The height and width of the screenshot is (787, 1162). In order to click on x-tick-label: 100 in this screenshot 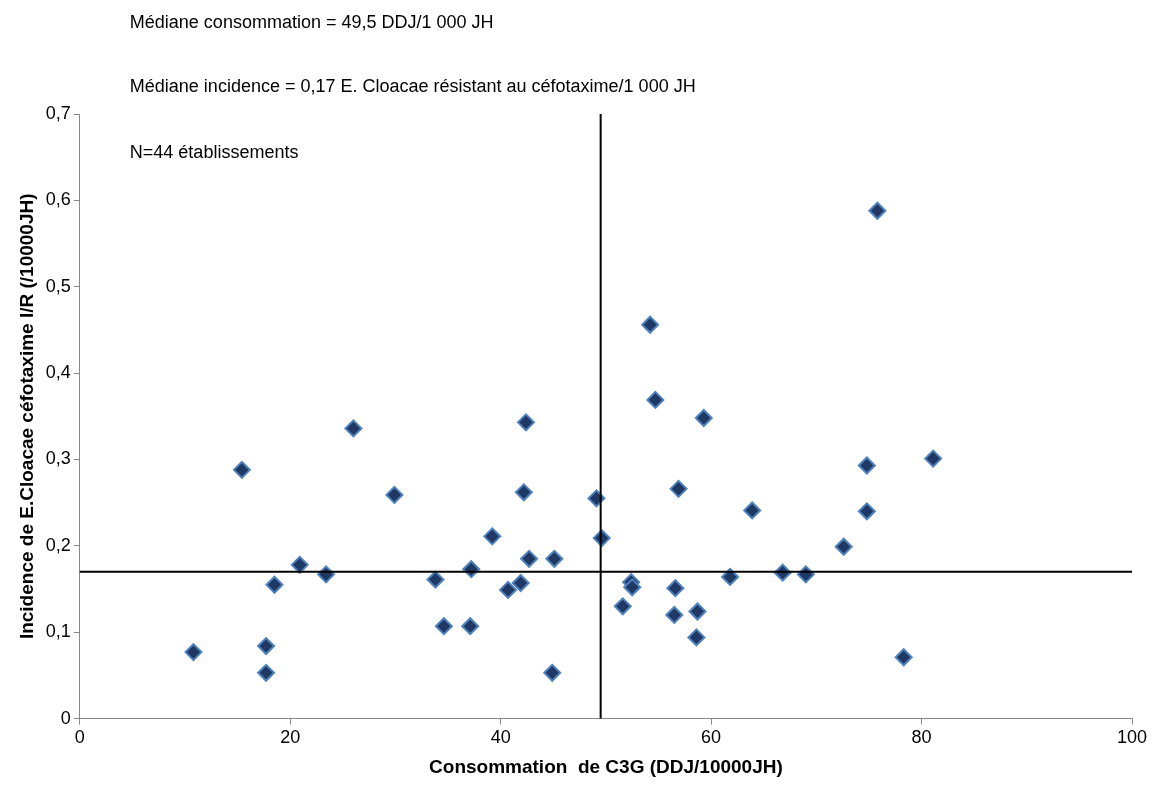, I will do `click(1132, 737)`.